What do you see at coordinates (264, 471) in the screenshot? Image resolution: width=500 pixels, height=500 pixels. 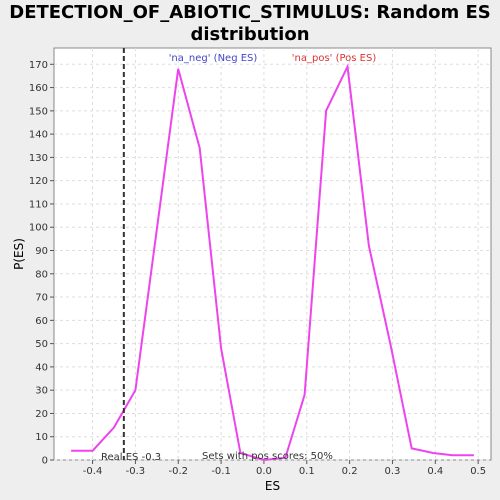 I see `x-tick-label: 0.0` at bounding box center [264, 471].